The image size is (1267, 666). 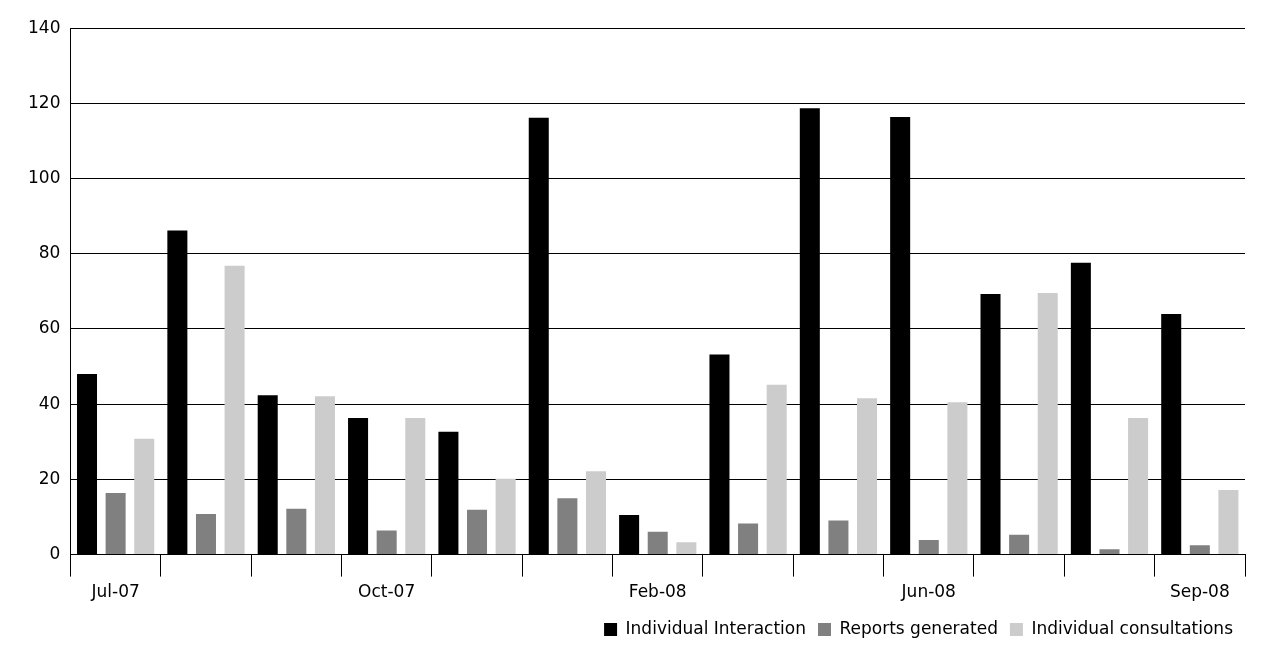 What do you see at coordinates (115, 591) in the screenshot?
I see `x-tick-label: Jul-07` at bounding box center [115, 591].